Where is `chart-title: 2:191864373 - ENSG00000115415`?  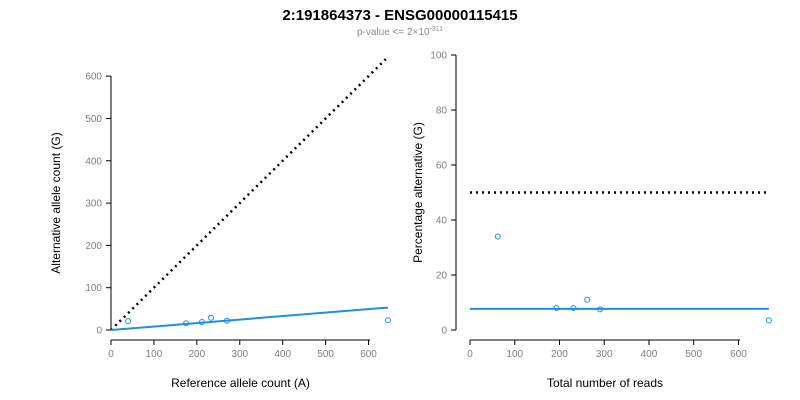
chart-title: 2:191864373 - ENSG00000115415 is located at coordinates (399, 15).